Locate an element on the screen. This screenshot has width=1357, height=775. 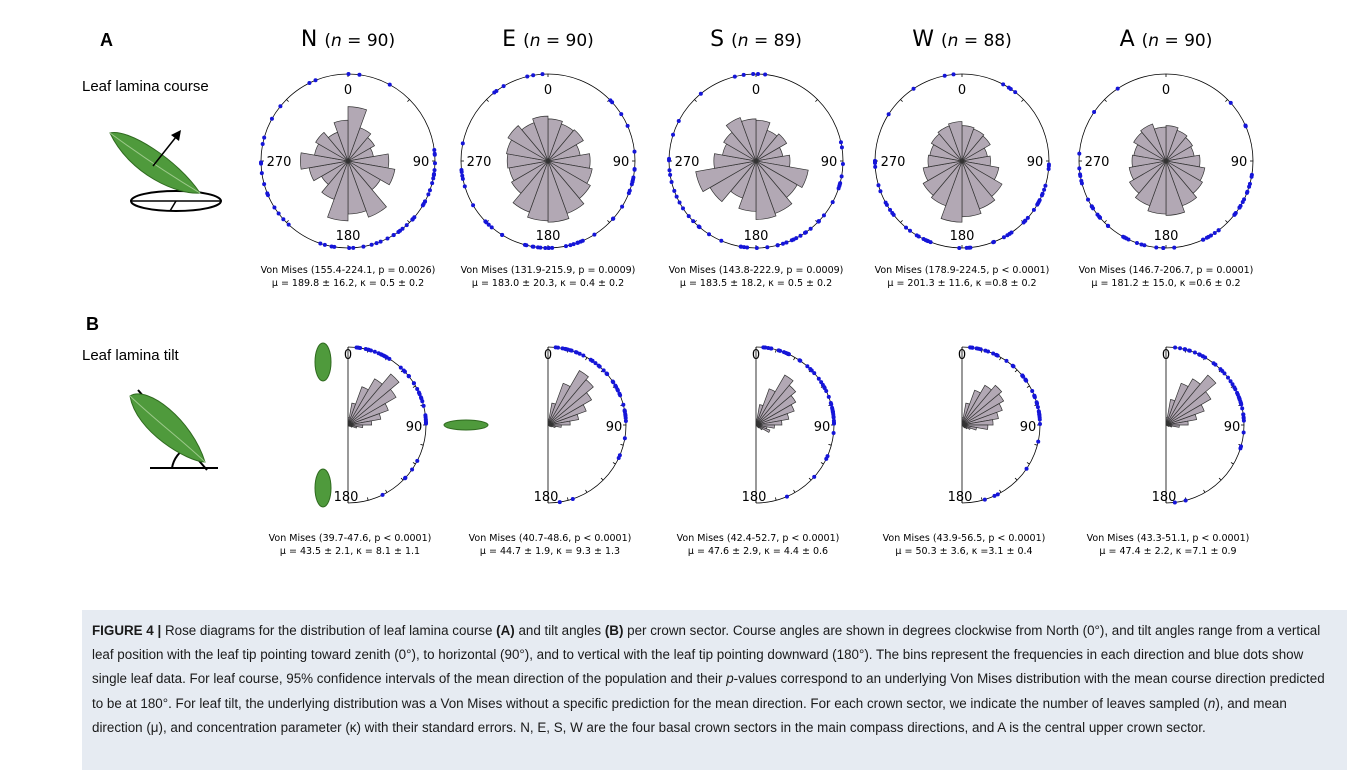
sector-n-label: n is located at coordinates (746, 41).